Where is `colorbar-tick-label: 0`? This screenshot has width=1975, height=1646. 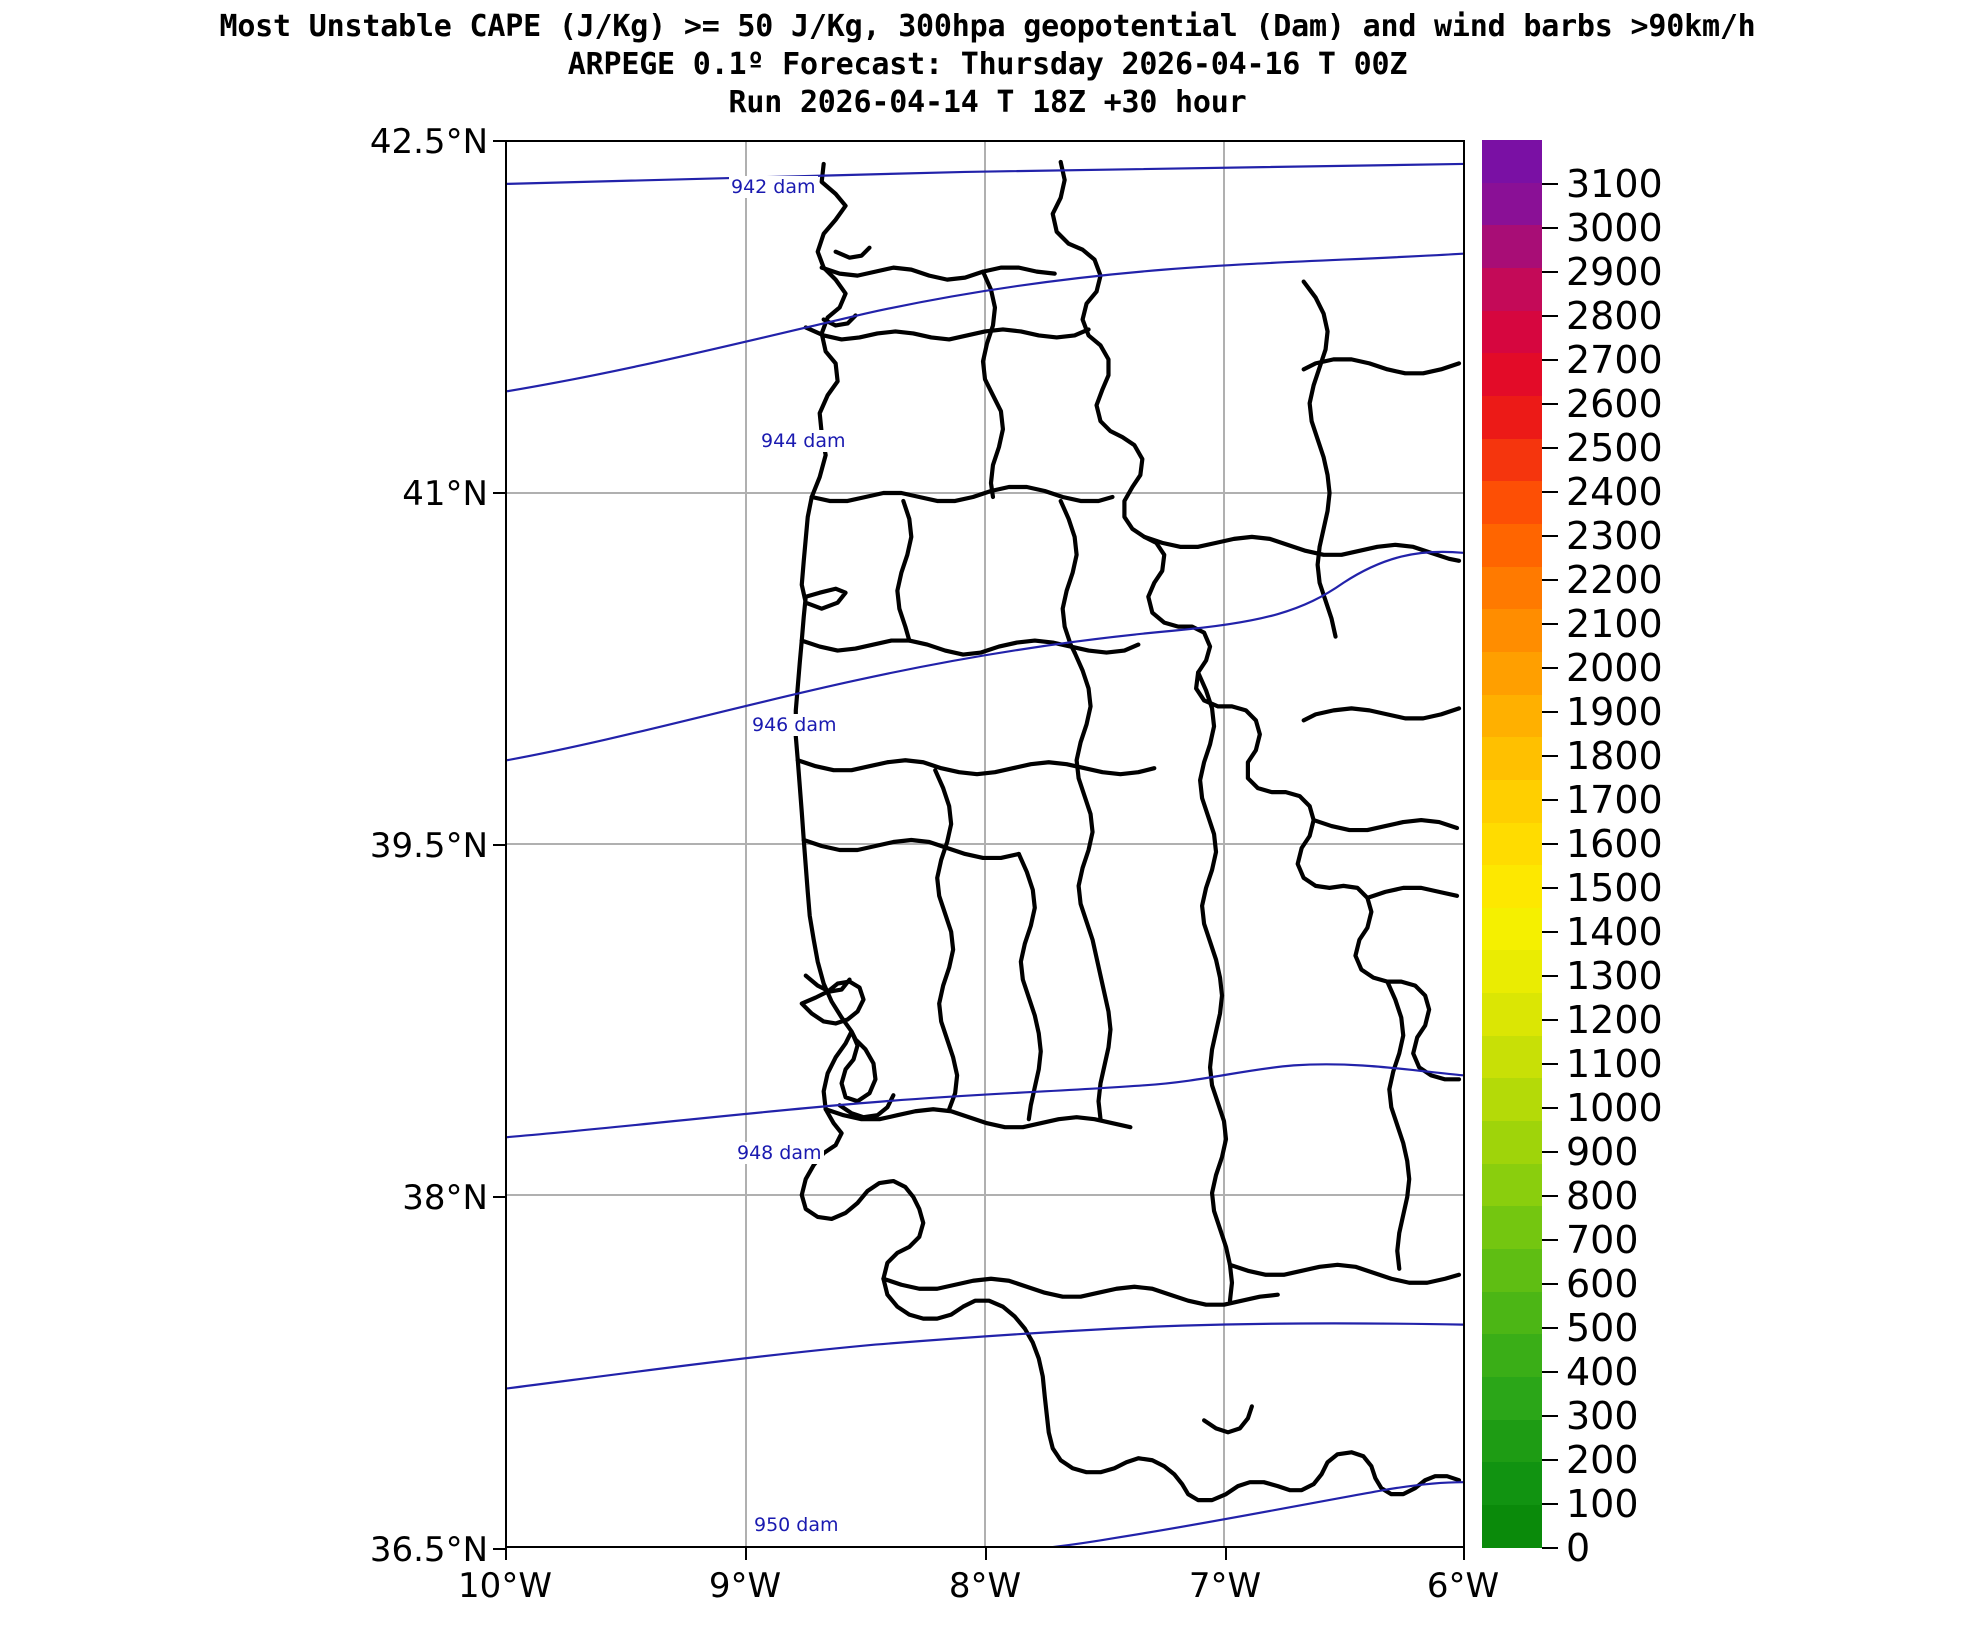
colorbar-tick-label: 0 is located at coordinates (1578, 1548).